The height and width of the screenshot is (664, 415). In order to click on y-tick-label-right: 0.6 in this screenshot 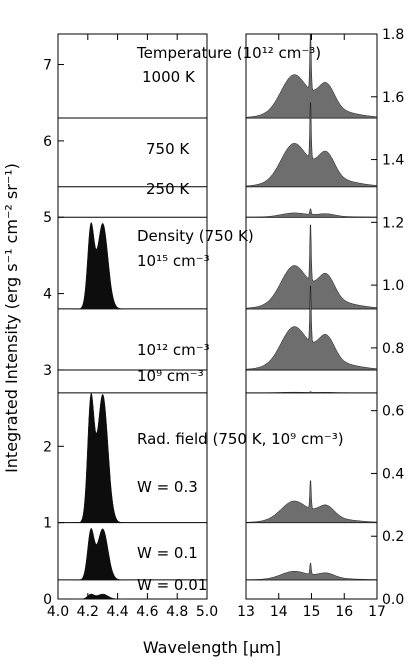, I will do `click(393, 412)`.